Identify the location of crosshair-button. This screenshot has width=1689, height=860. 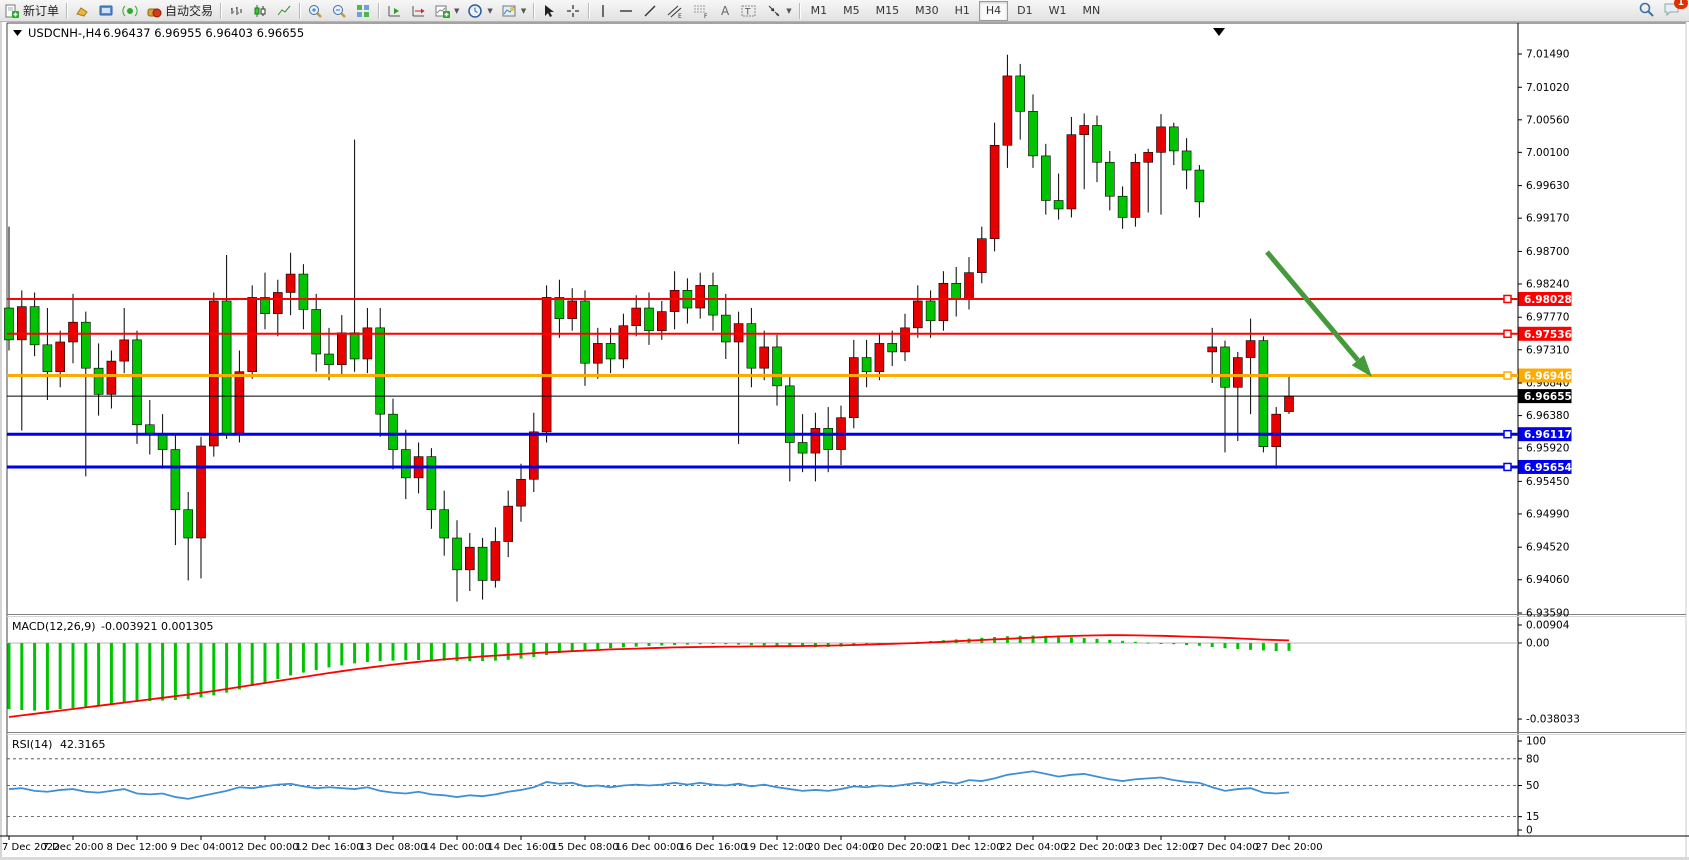
(573, 11).